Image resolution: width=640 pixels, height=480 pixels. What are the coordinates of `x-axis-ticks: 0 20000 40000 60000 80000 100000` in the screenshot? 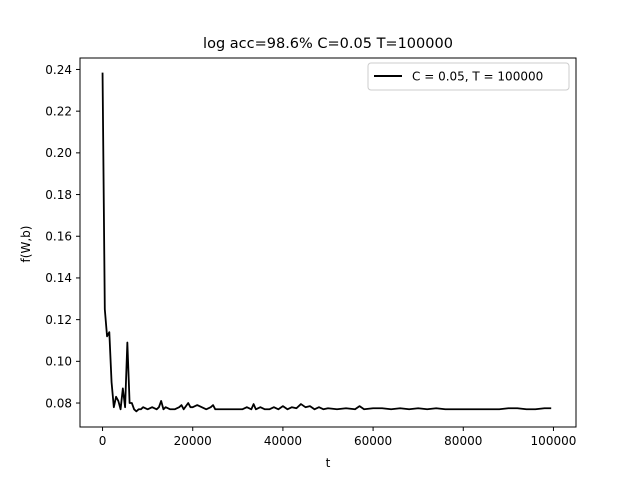 It's located at (338, 437).